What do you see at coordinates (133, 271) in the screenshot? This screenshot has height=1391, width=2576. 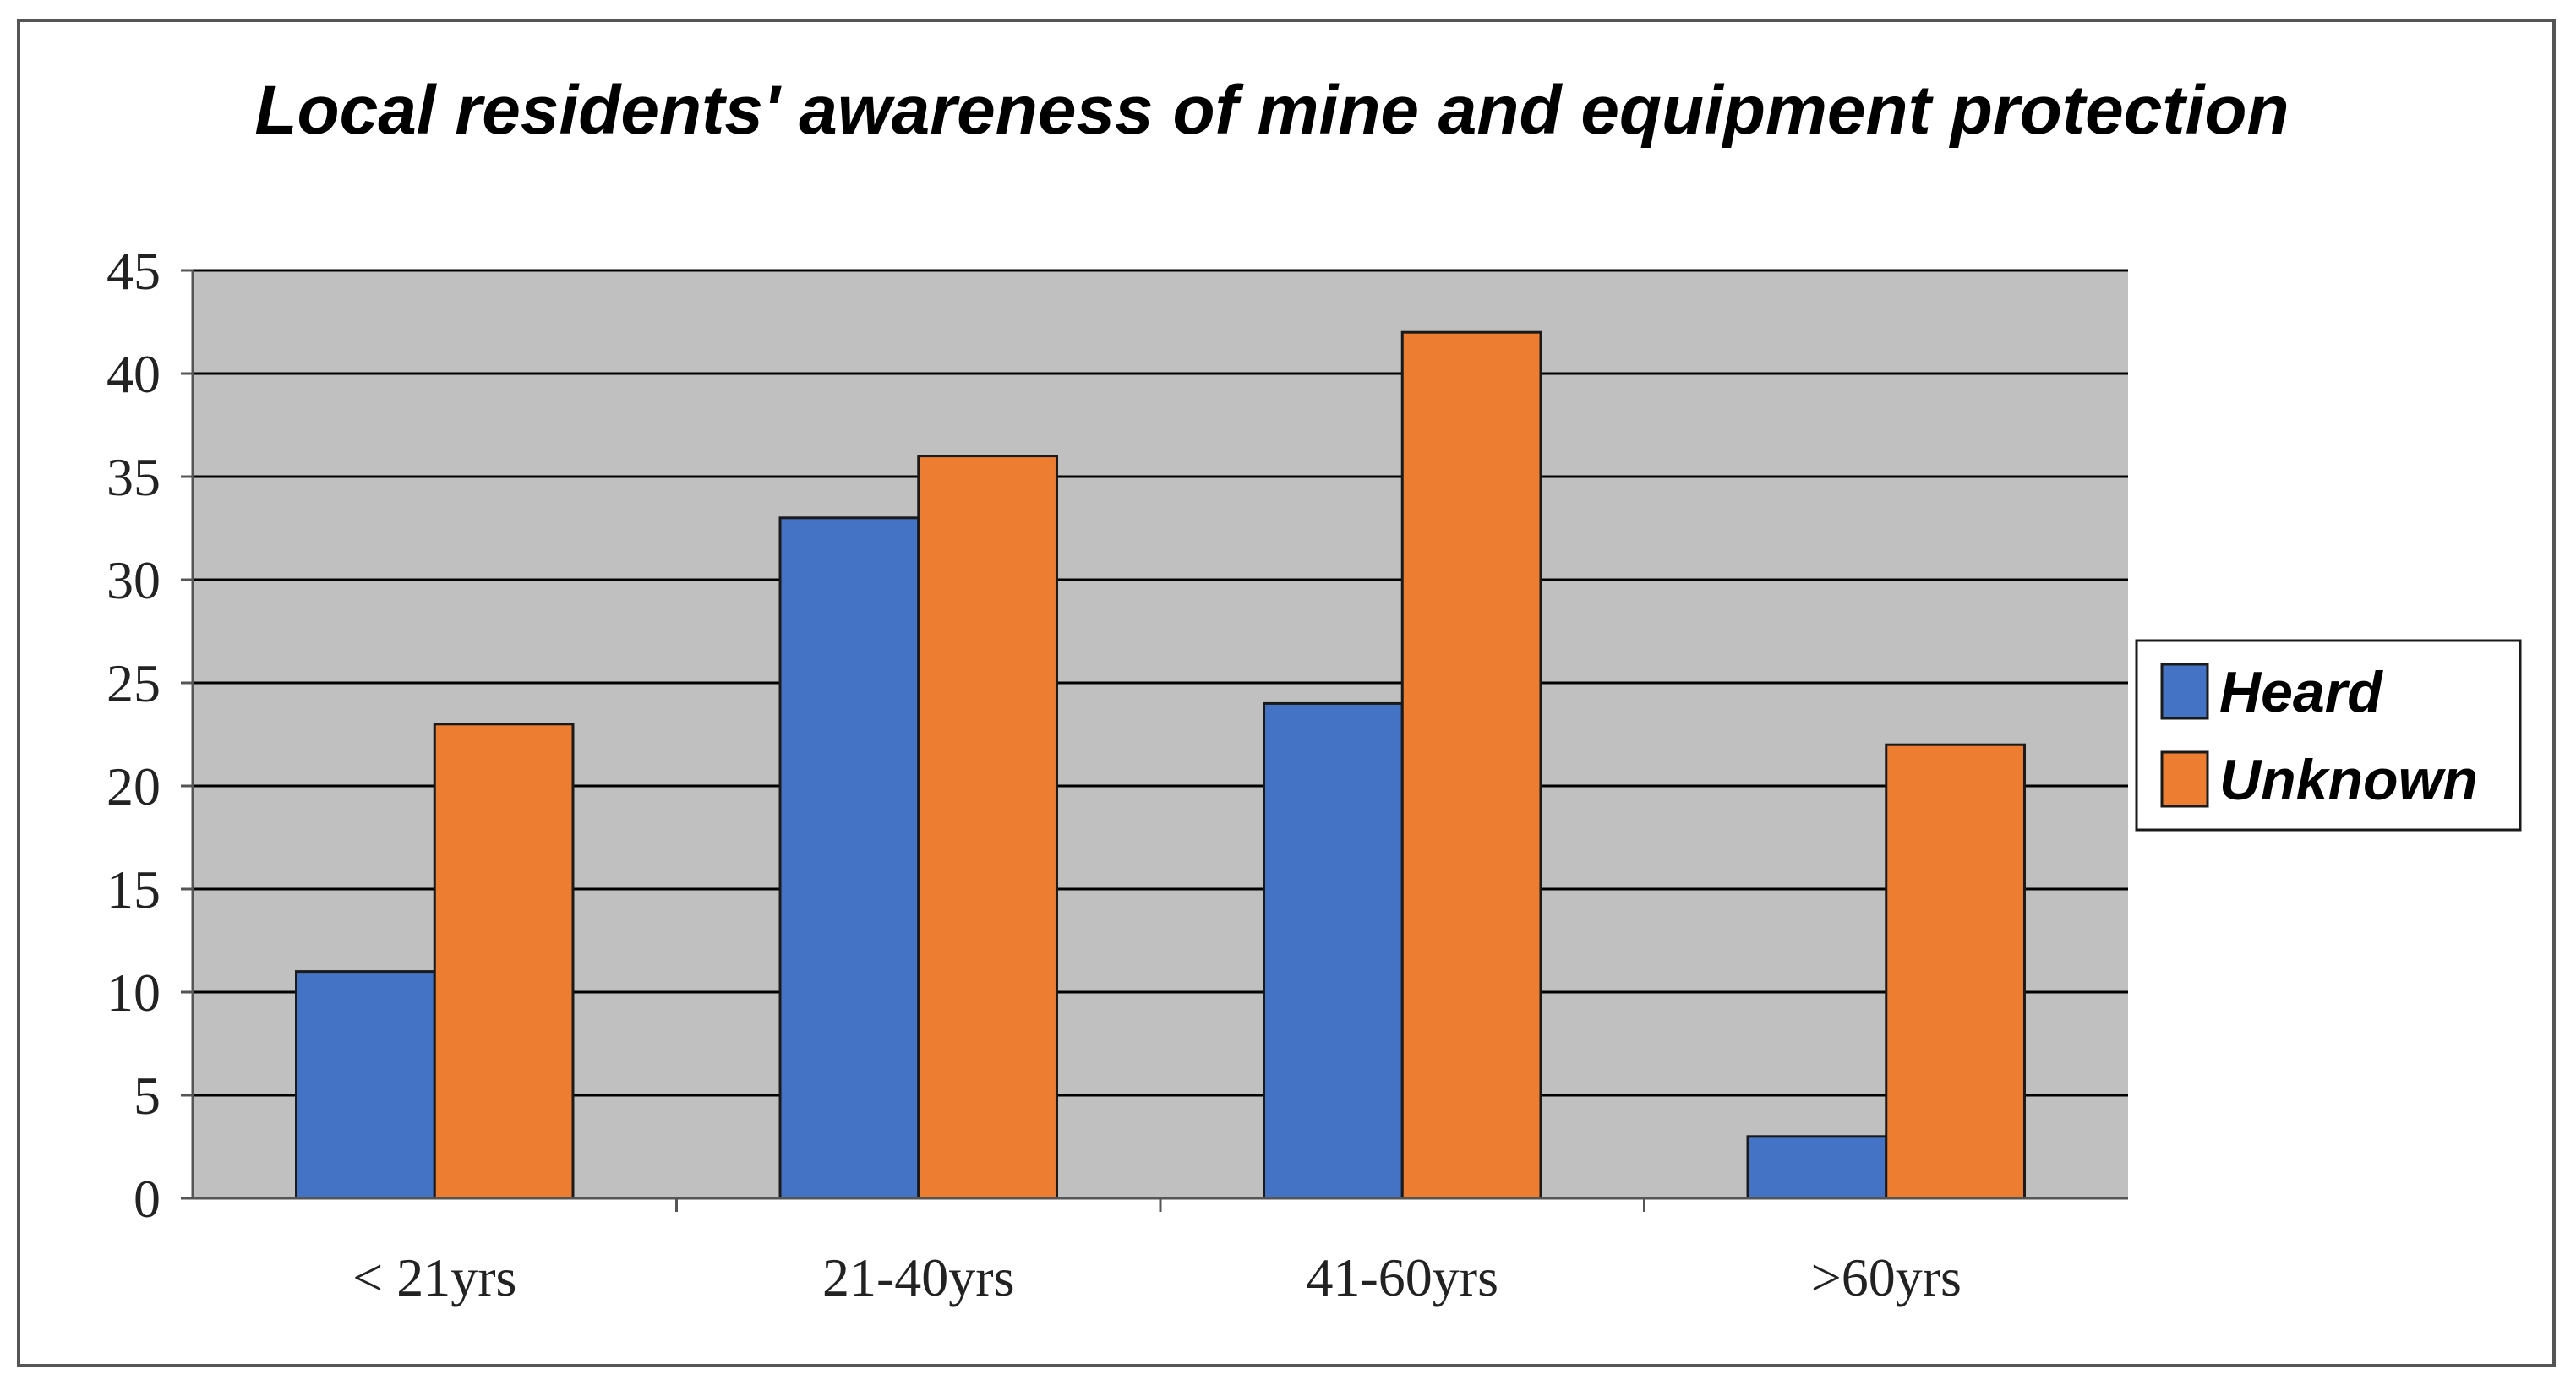 I see `y-tick-label: 45` at bounding box center [133, 271].